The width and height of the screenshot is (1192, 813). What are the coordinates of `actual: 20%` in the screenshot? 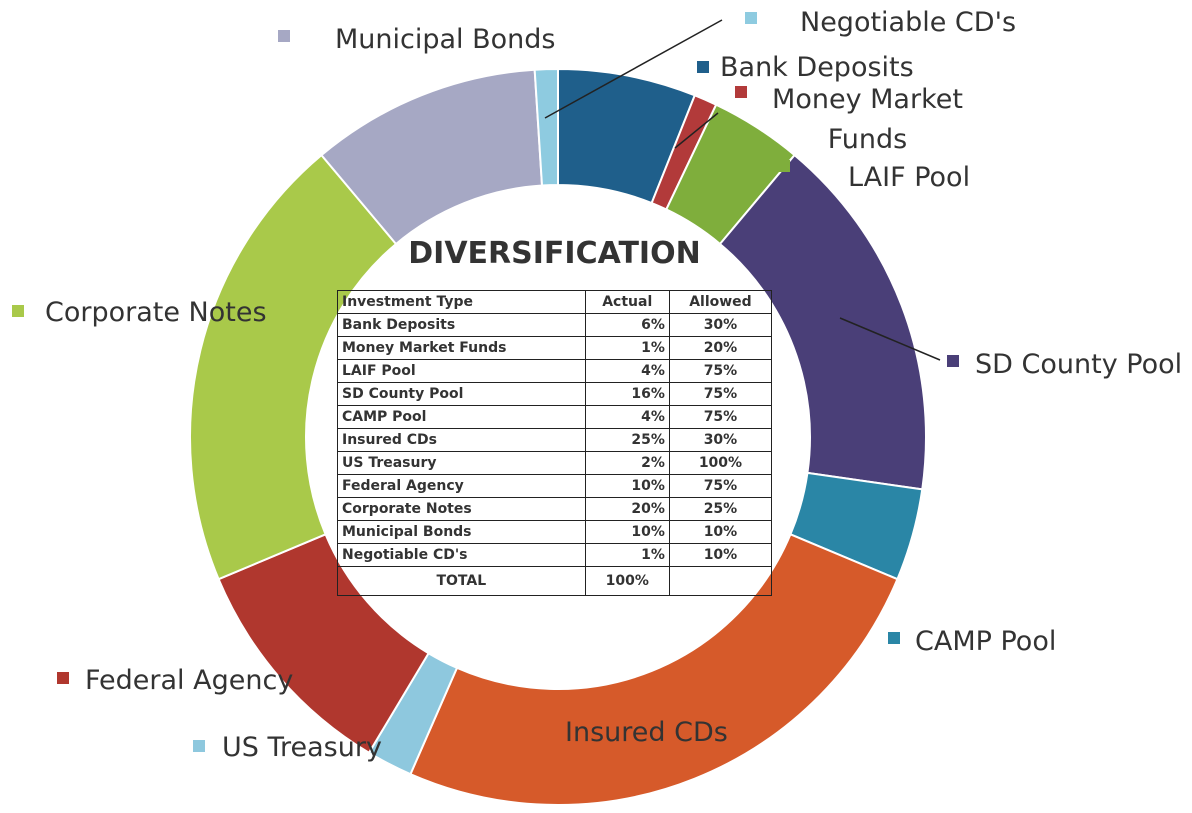 It's located at (627, 509).